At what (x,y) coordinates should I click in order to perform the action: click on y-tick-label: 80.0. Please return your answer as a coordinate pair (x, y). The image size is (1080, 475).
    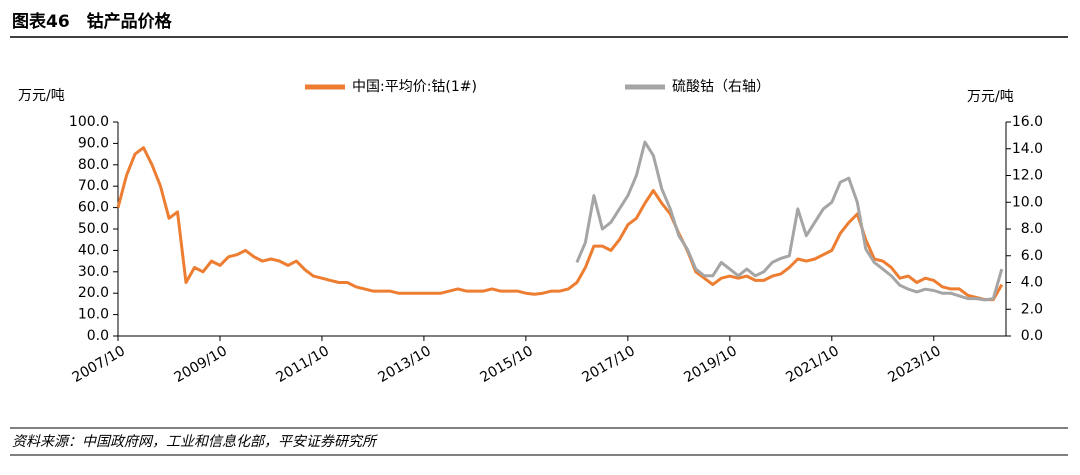
    Looking at the image, I should click on (93, 165).